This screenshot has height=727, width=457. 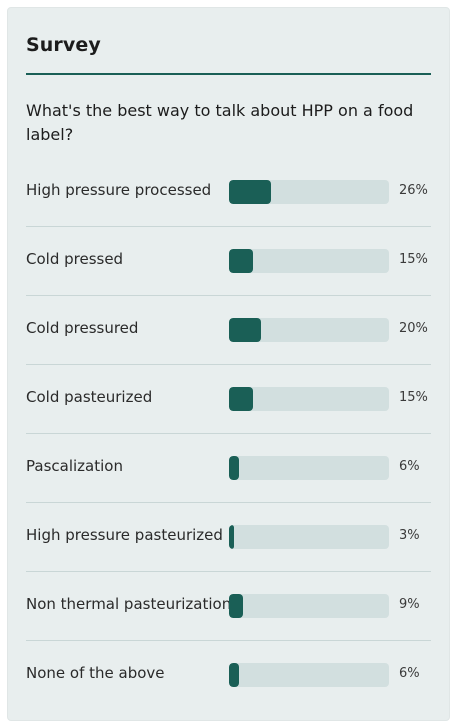 I want to click on option-label: Cold pressed, so click(x=75, y=259).